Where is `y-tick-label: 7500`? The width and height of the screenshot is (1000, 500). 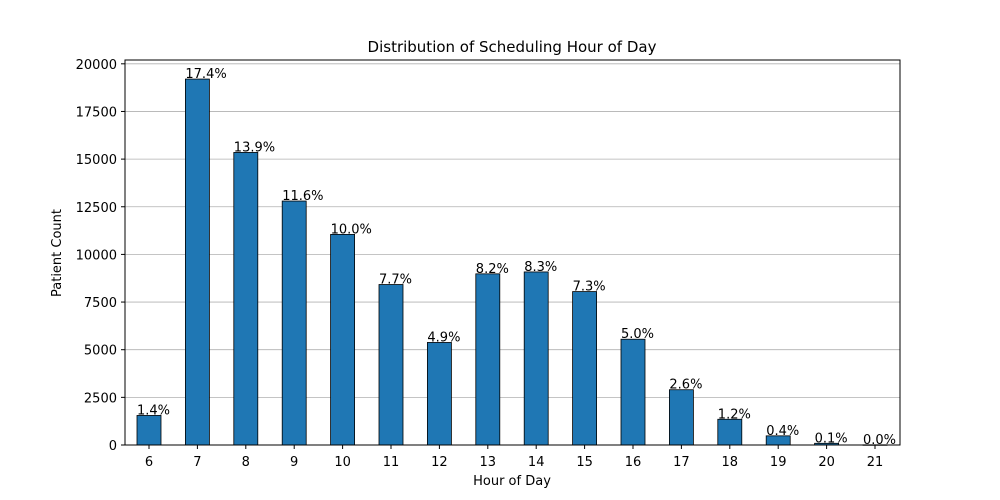 y-tick-label: 7500 is located at coordinates (100, 303).